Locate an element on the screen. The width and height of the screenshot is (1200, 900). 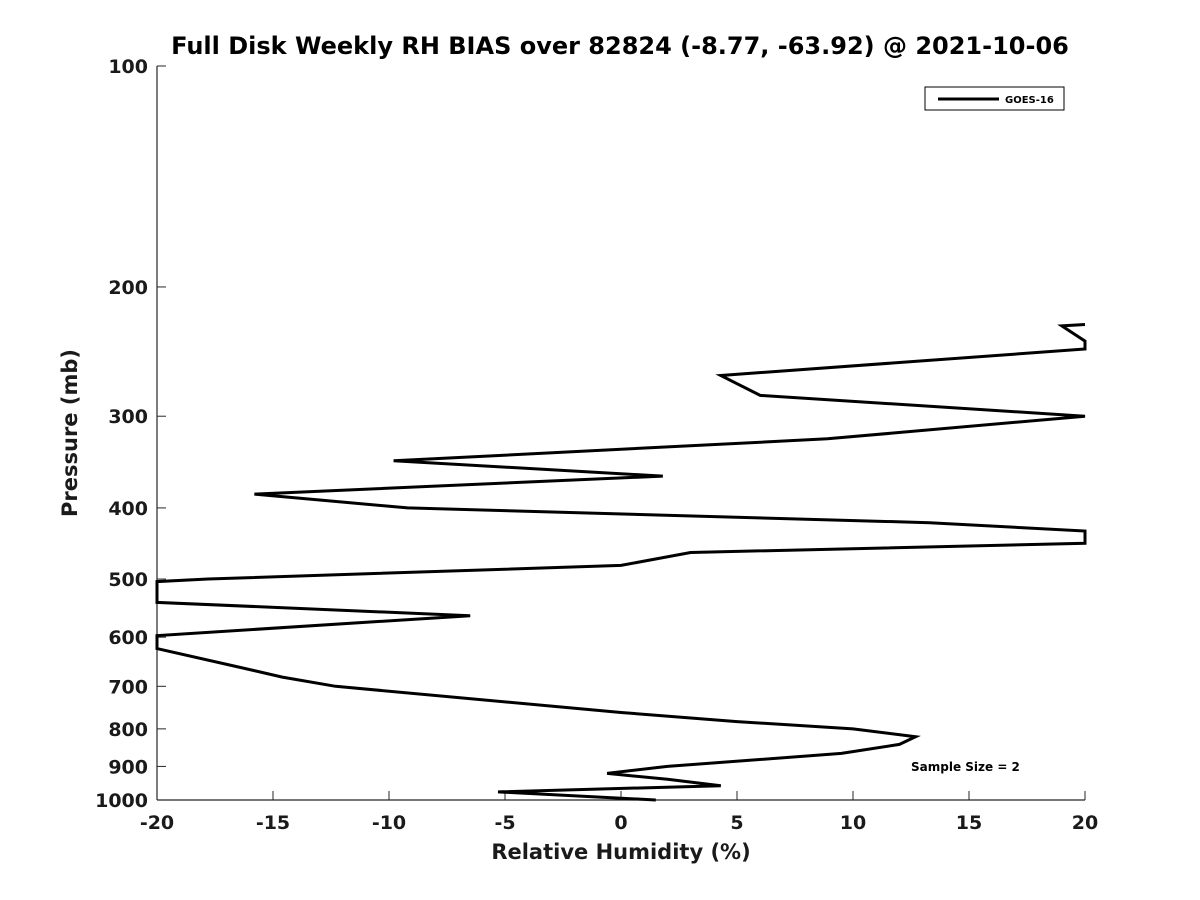
y-tick-label: 600 is located at coordinates (128, 638).